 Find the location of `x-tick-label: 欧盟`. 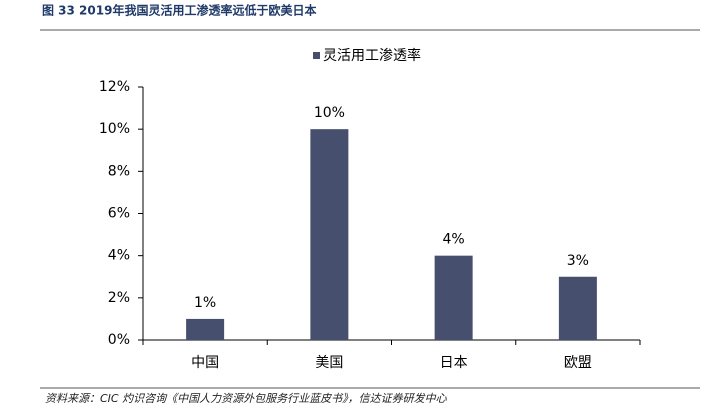

x-tick-label: 欧盟 is located at coordinates (578, 363).